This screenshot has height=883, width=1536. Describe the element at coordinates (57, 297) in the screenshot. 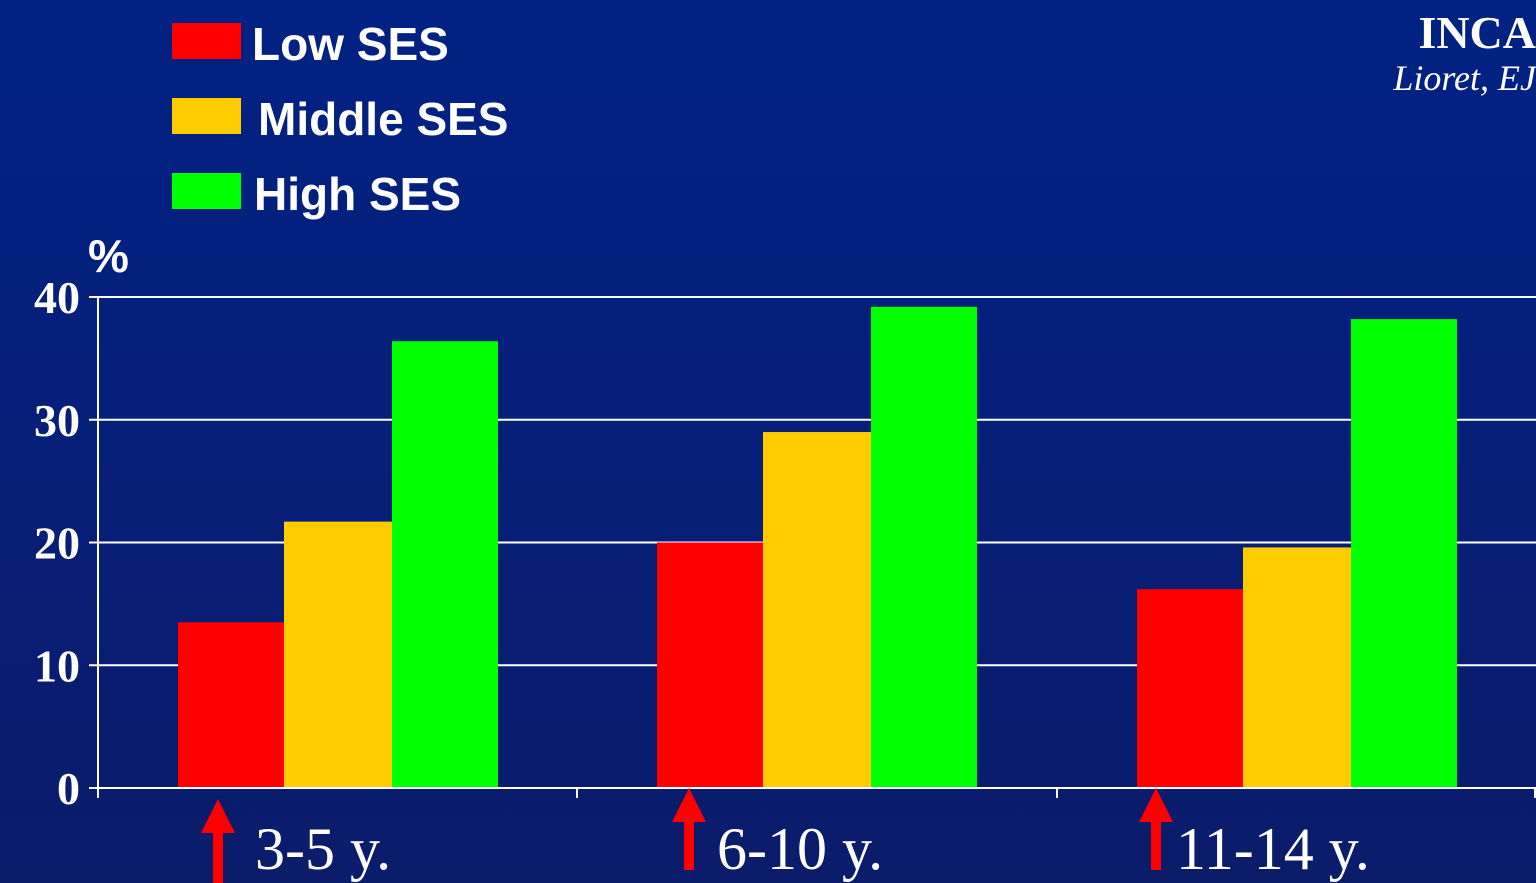

I see `y-tick-label: 40` at that location.